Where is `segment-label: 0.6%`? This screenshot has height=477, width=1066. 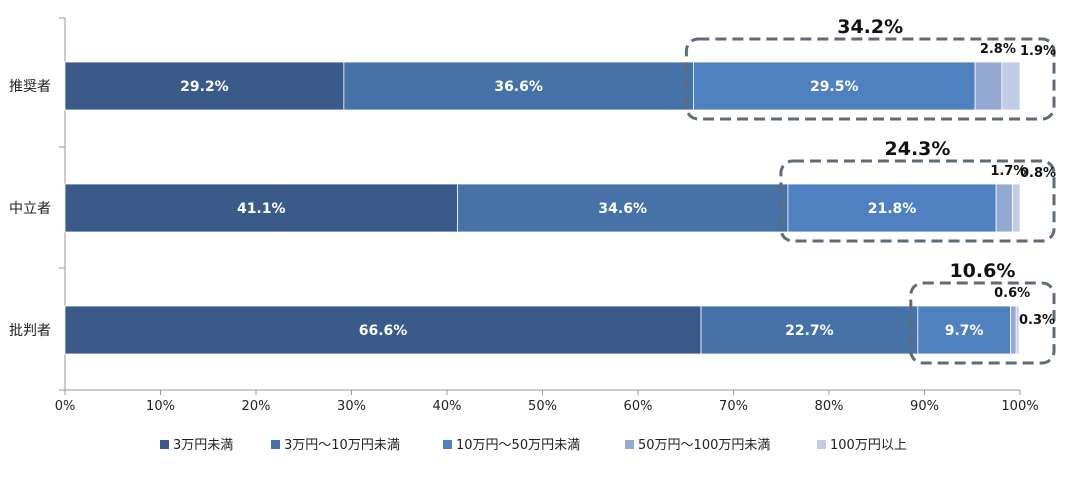 segment-label: 0.6% is located at coordinates (1012, 293).